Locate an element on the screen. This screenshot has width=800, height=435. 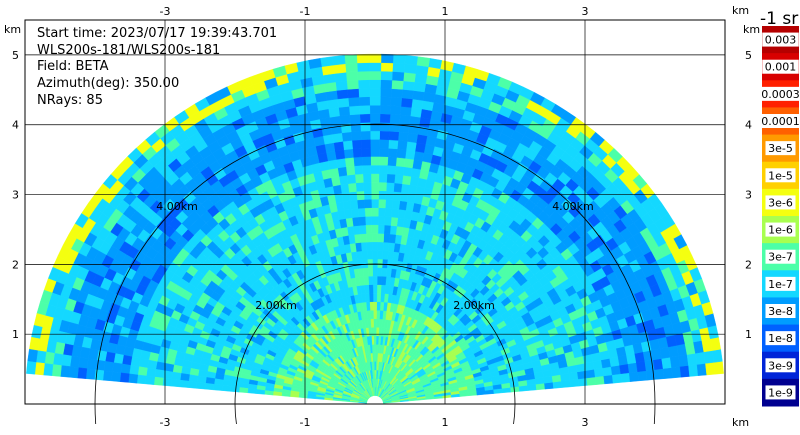
colorbar-label: 1e-8 is located at coordinates (780, 338).